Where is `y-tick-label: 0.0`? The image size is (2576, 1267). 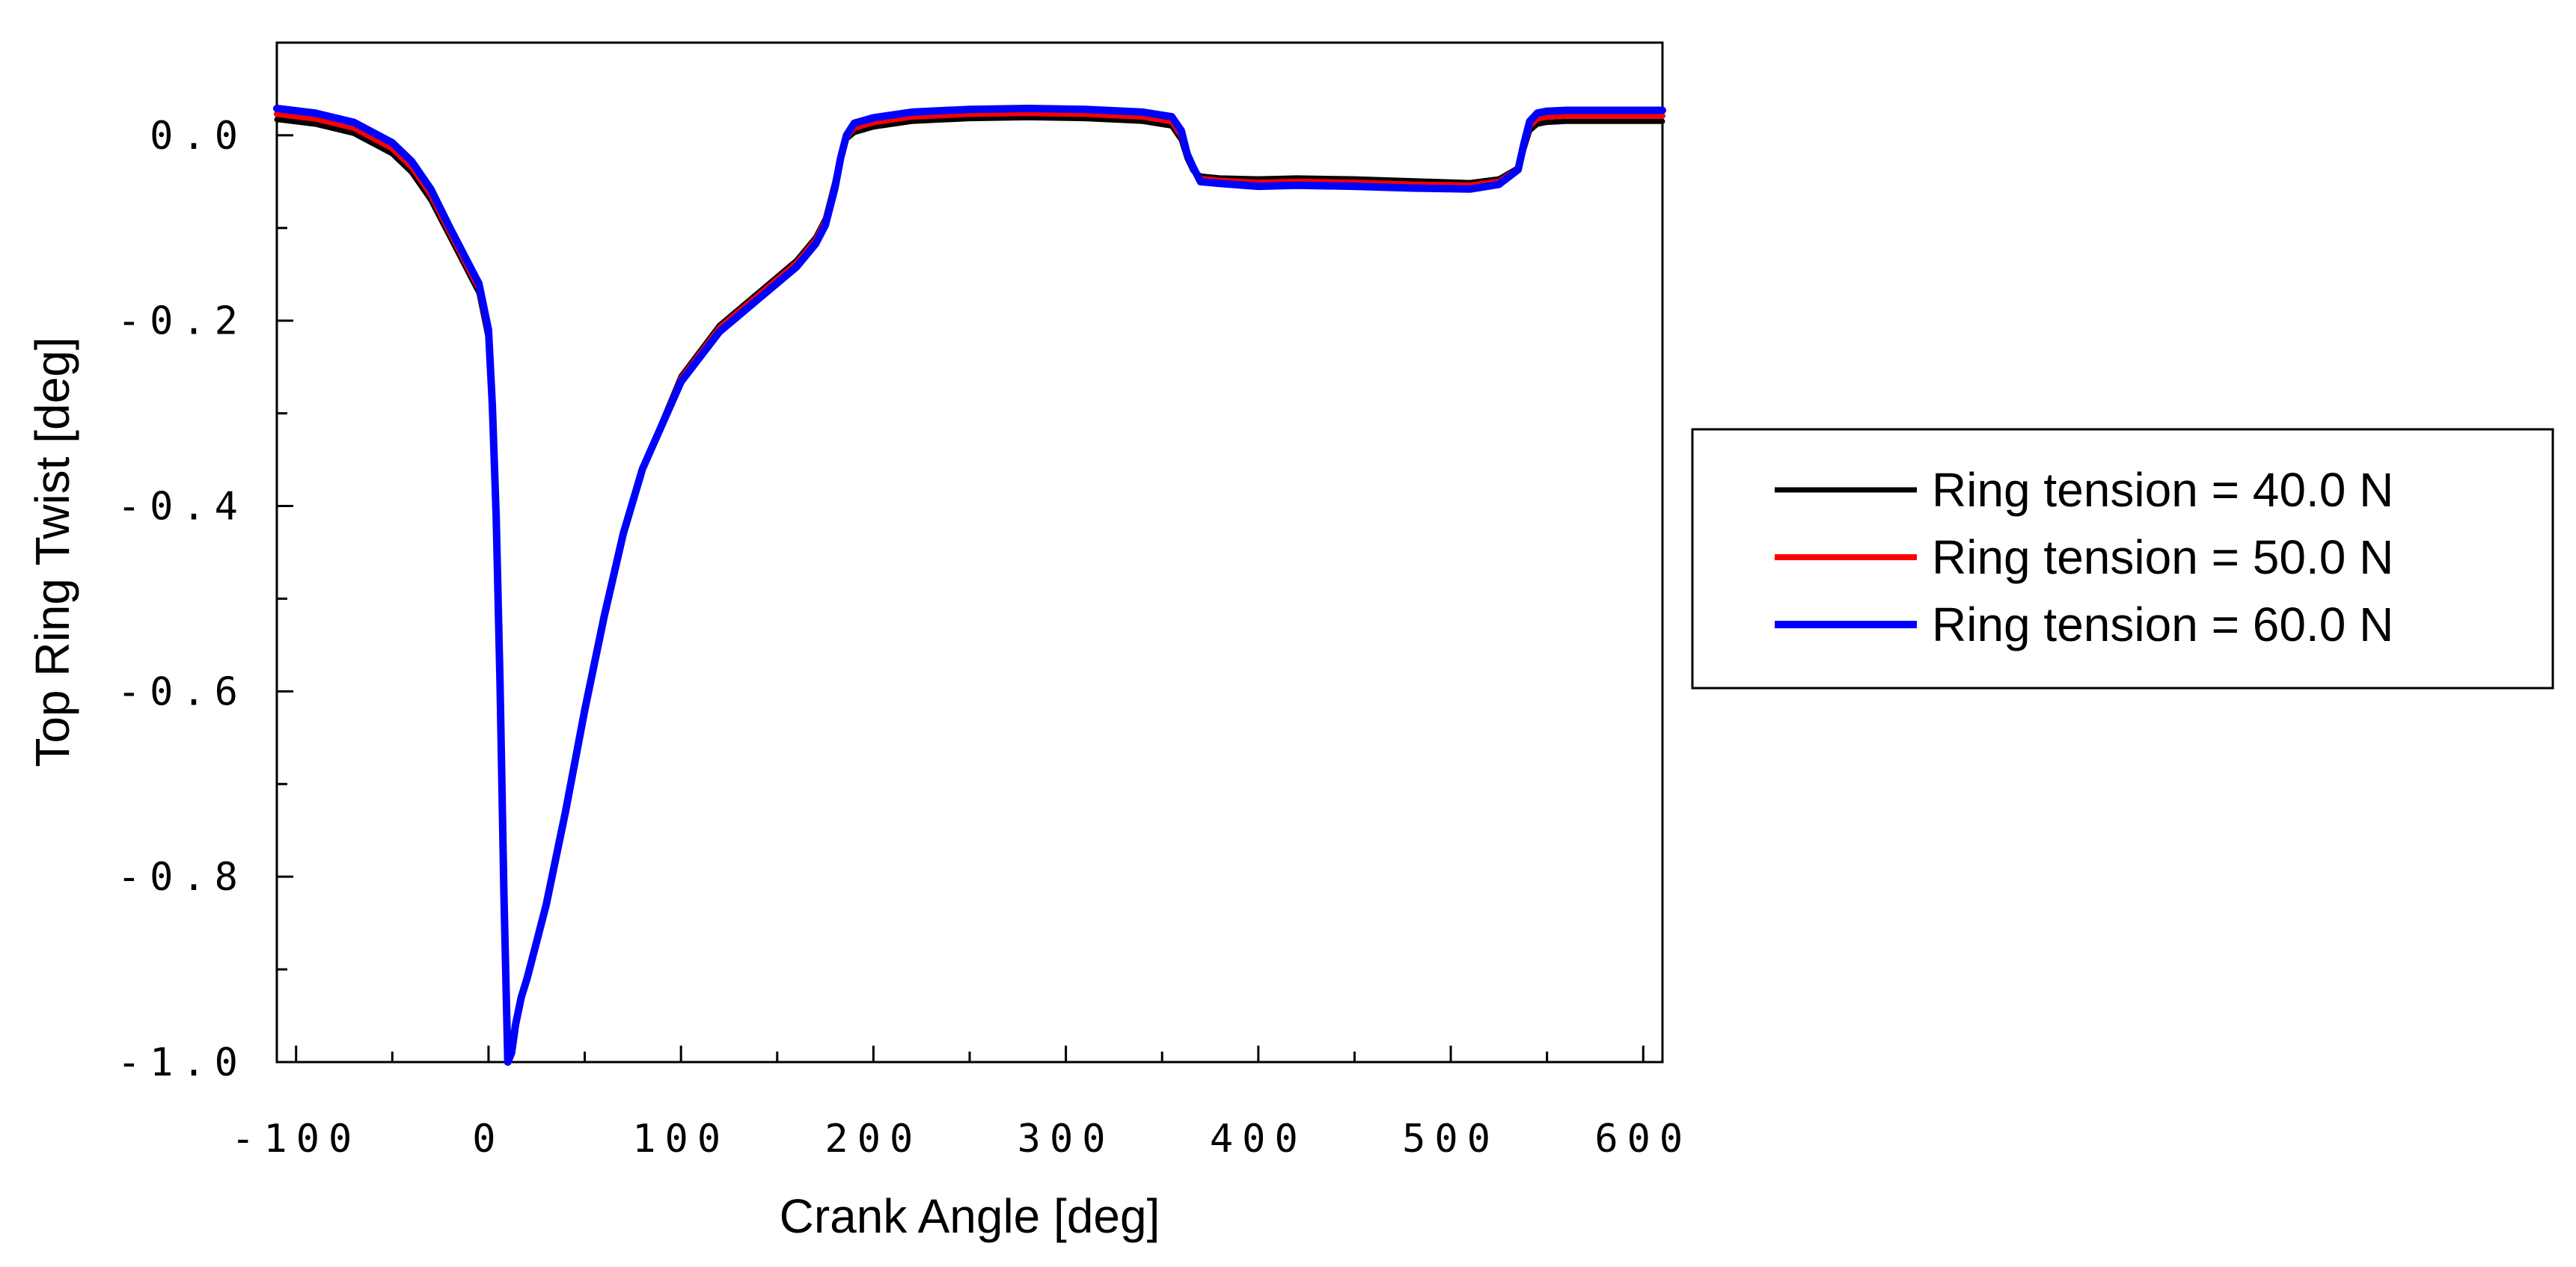 y-tick-label: 0.0 is located at coordinates (199, 136).